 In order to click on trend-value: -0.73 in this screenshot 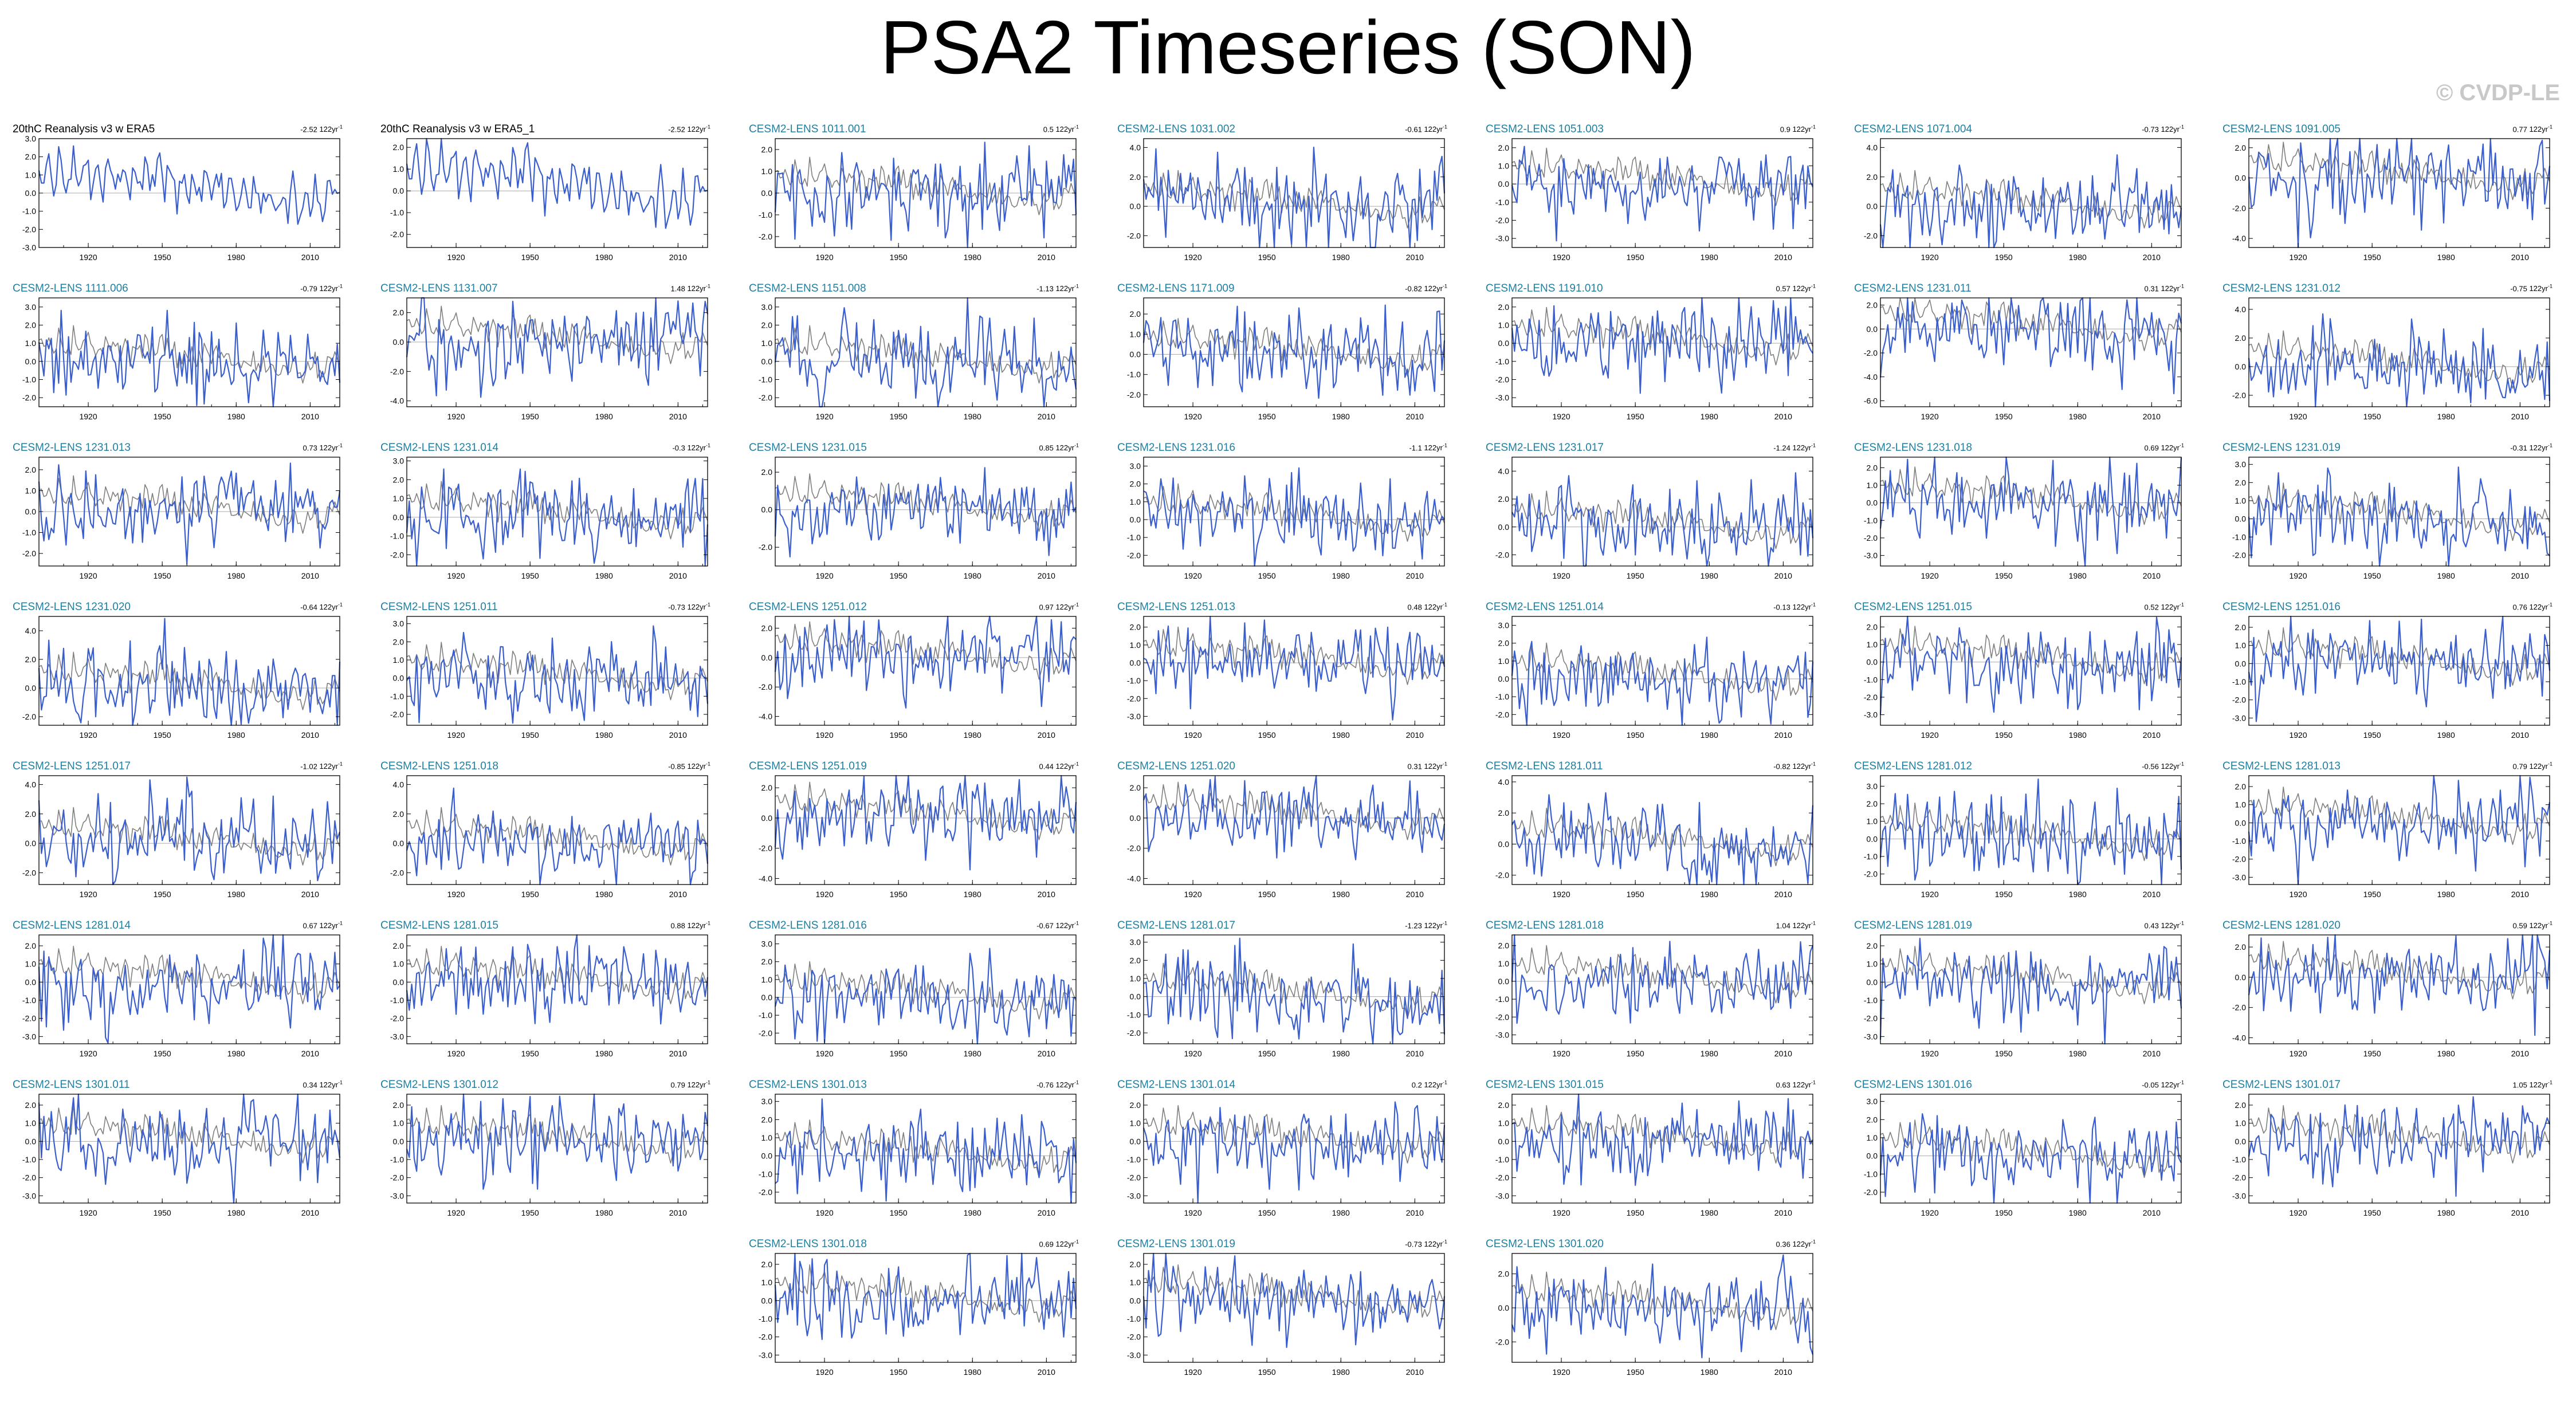, I will do `click(678, 607)`.